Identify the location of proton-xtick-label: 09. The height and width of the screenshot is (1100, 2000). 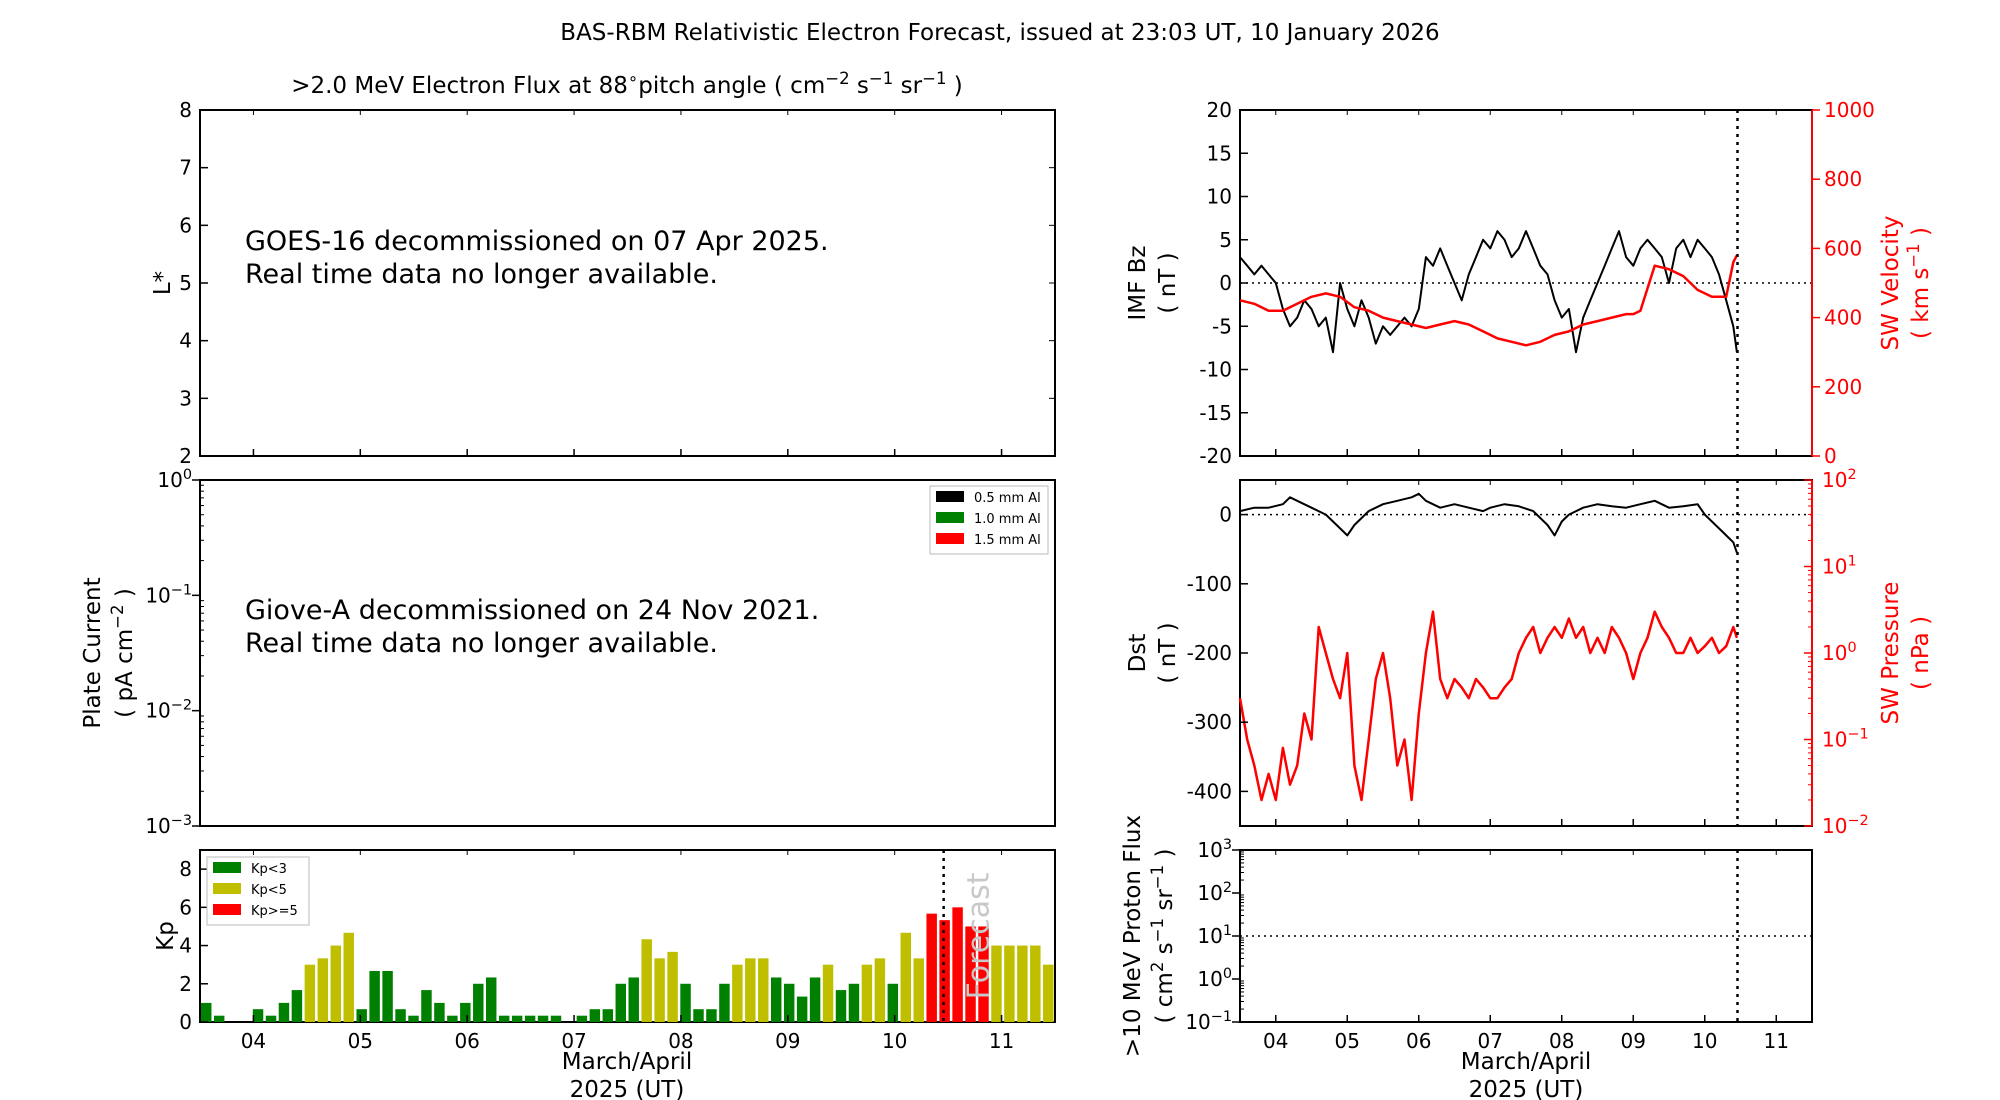
(1633, 1041).